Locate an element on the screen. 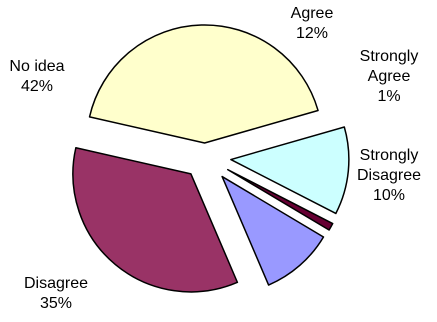 The width and height of the screenshot is (437, 322). slice-label-line: 42% is located at coordinates (37, 86).